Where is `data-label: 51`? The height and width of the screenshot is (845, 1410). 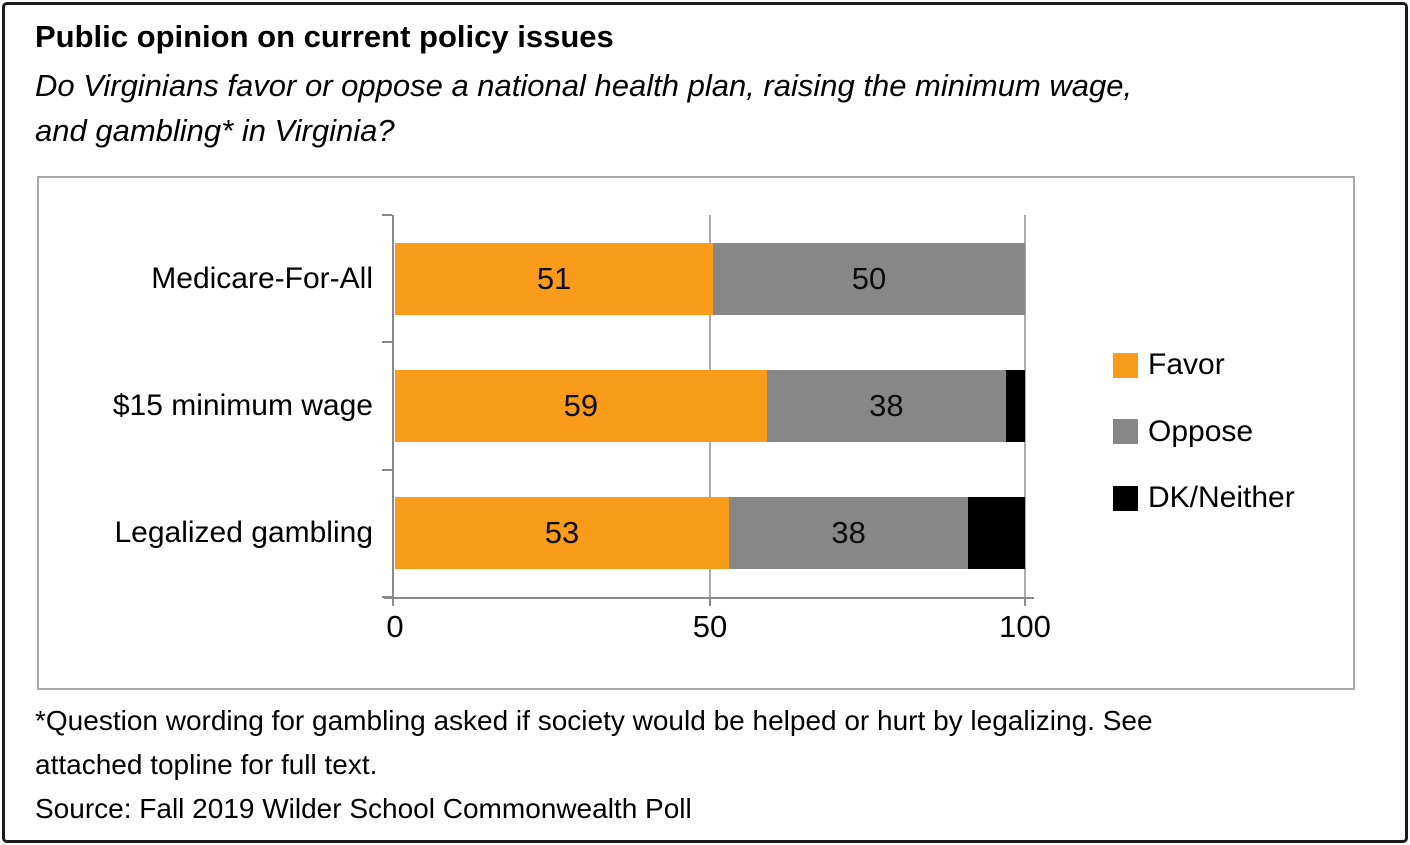
data-label: 51 is located at coordinates (554, 278).